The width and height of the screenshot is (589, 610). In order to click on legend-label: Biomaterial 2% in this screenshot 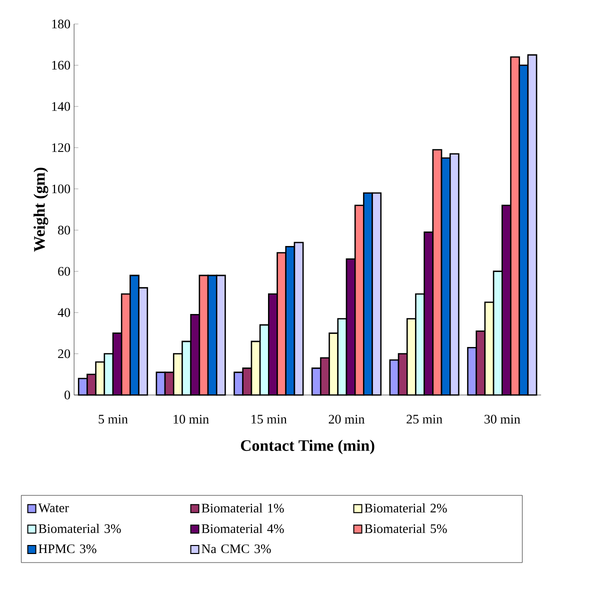, I will do `click(405, 508)`.